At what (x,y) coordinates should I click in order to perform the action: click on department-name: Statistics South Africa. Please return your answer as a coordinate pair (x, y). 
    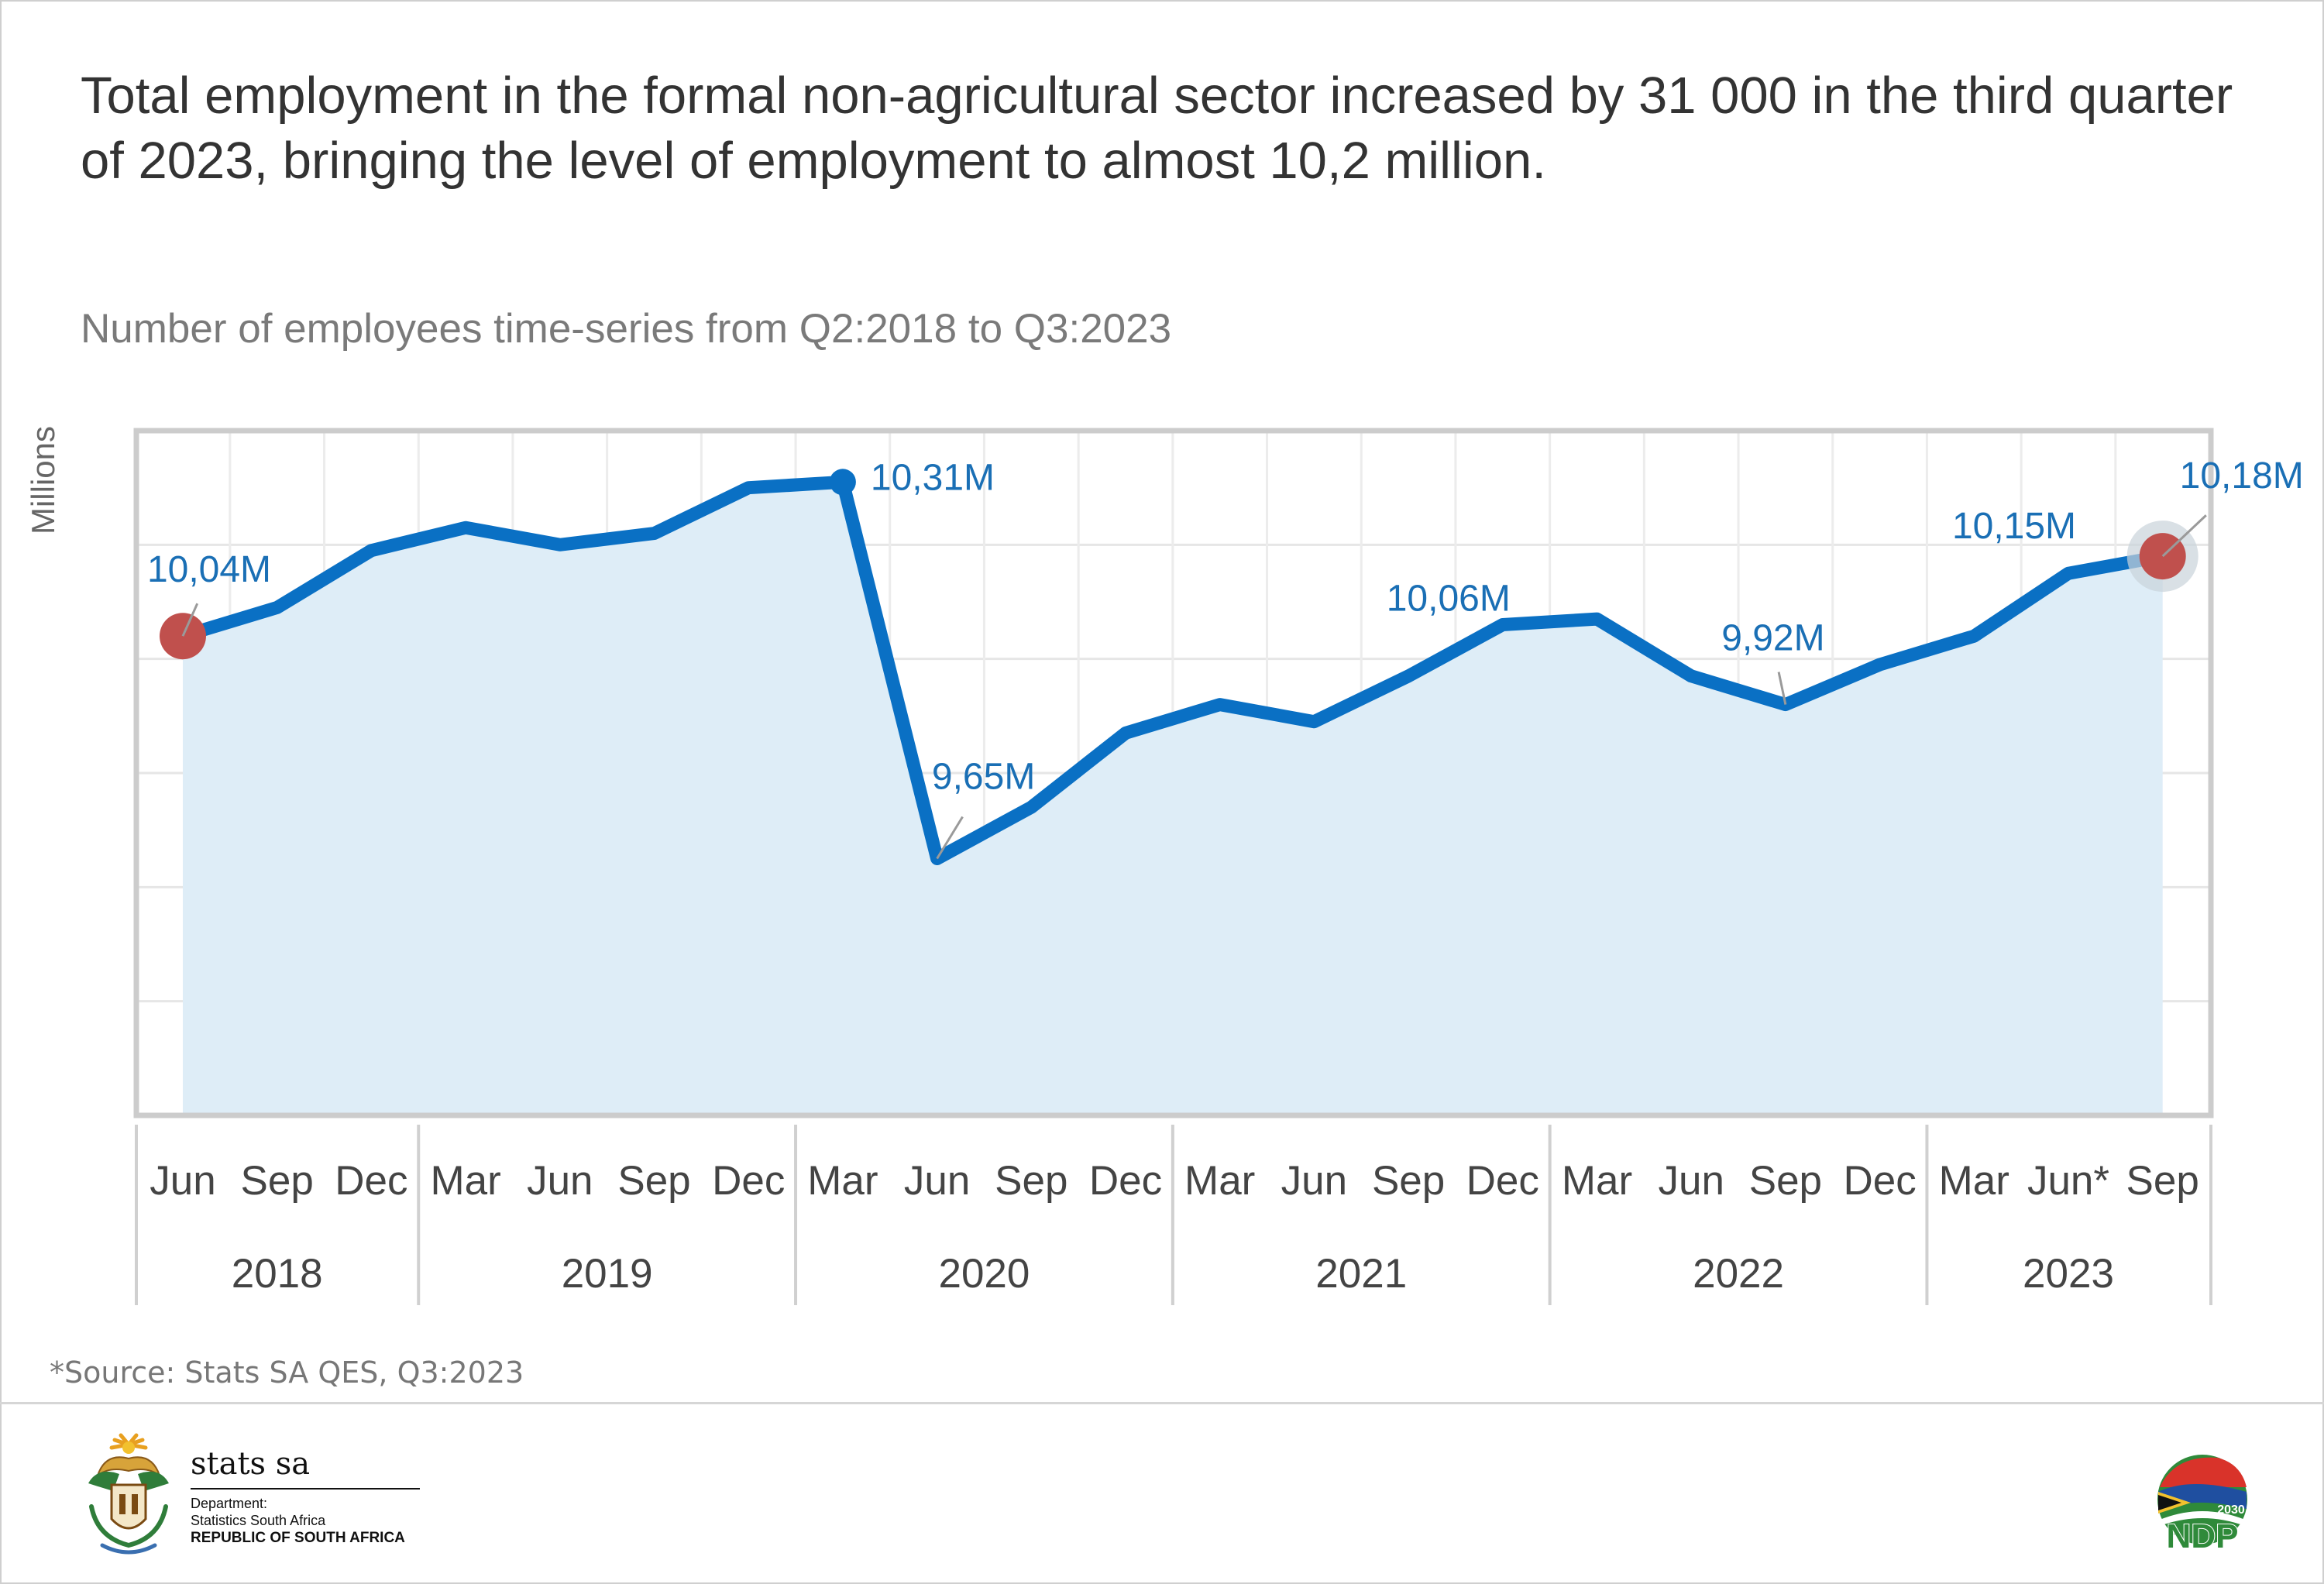
    Looking at the image, I should click on (258, 1520).